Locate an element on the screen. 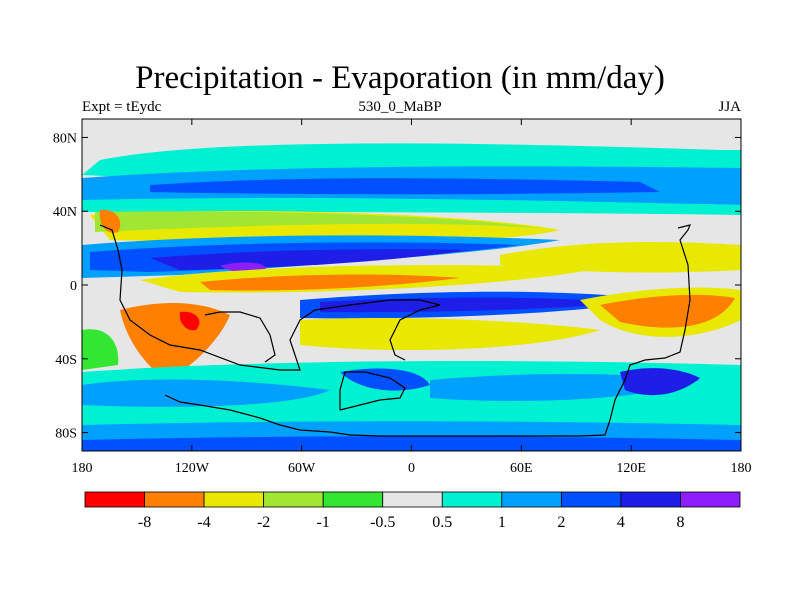 This screenshot has width=800, height=600. sw-dry-region is located at coordinates (175, 341).